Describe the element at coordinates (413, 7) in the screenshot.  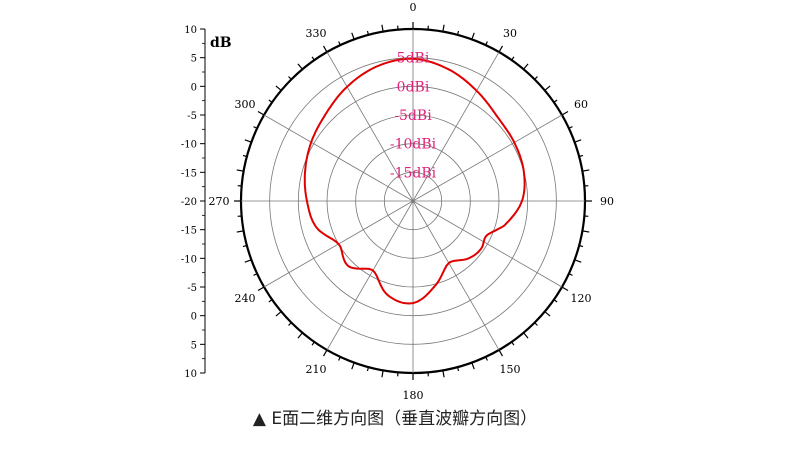
I see `angle-label: 0` at that location.